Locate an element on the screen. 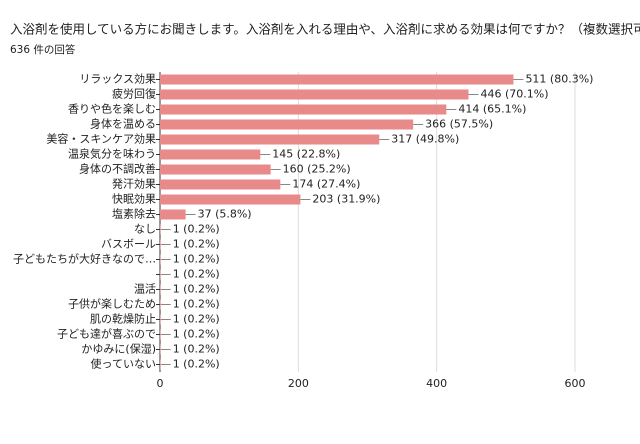 This screenshot has width=640, height=444. y-tick-label: 身体の不調改善 is located at coordinates (117, 169).